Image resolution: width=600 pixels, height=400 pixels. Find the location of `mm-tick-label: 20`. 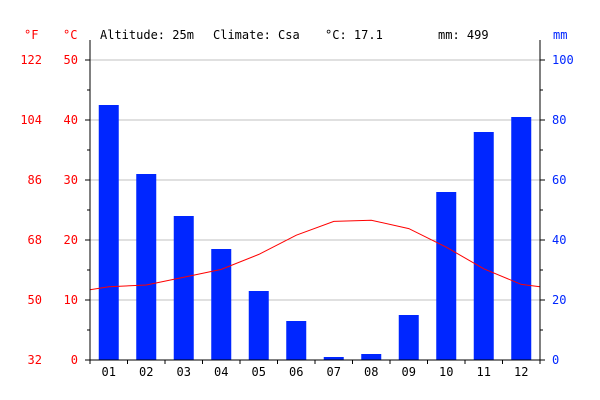

mm-tick-label: 20 is located at coordinates (559, 300).